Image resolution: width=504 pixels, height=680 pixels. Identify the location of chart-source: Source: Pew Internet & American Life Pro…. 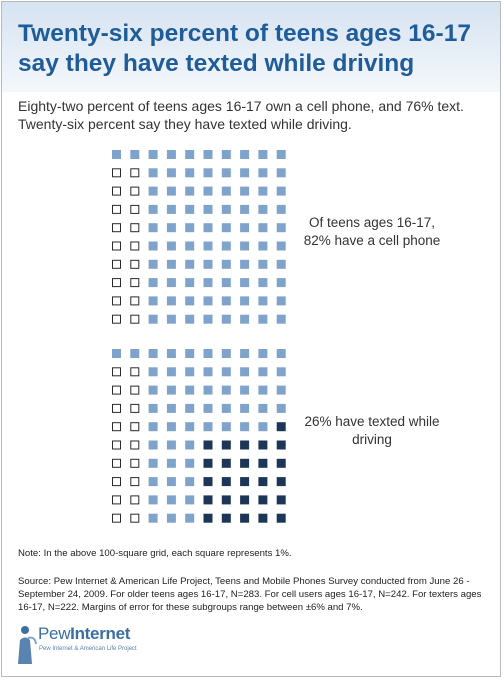
(250, 594).